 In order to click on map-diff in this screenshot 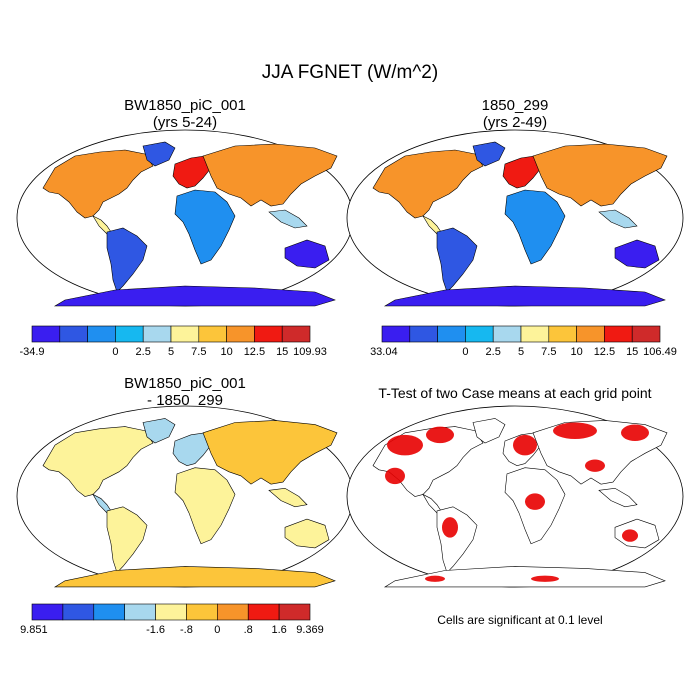, I will do `click(185, 496)`.